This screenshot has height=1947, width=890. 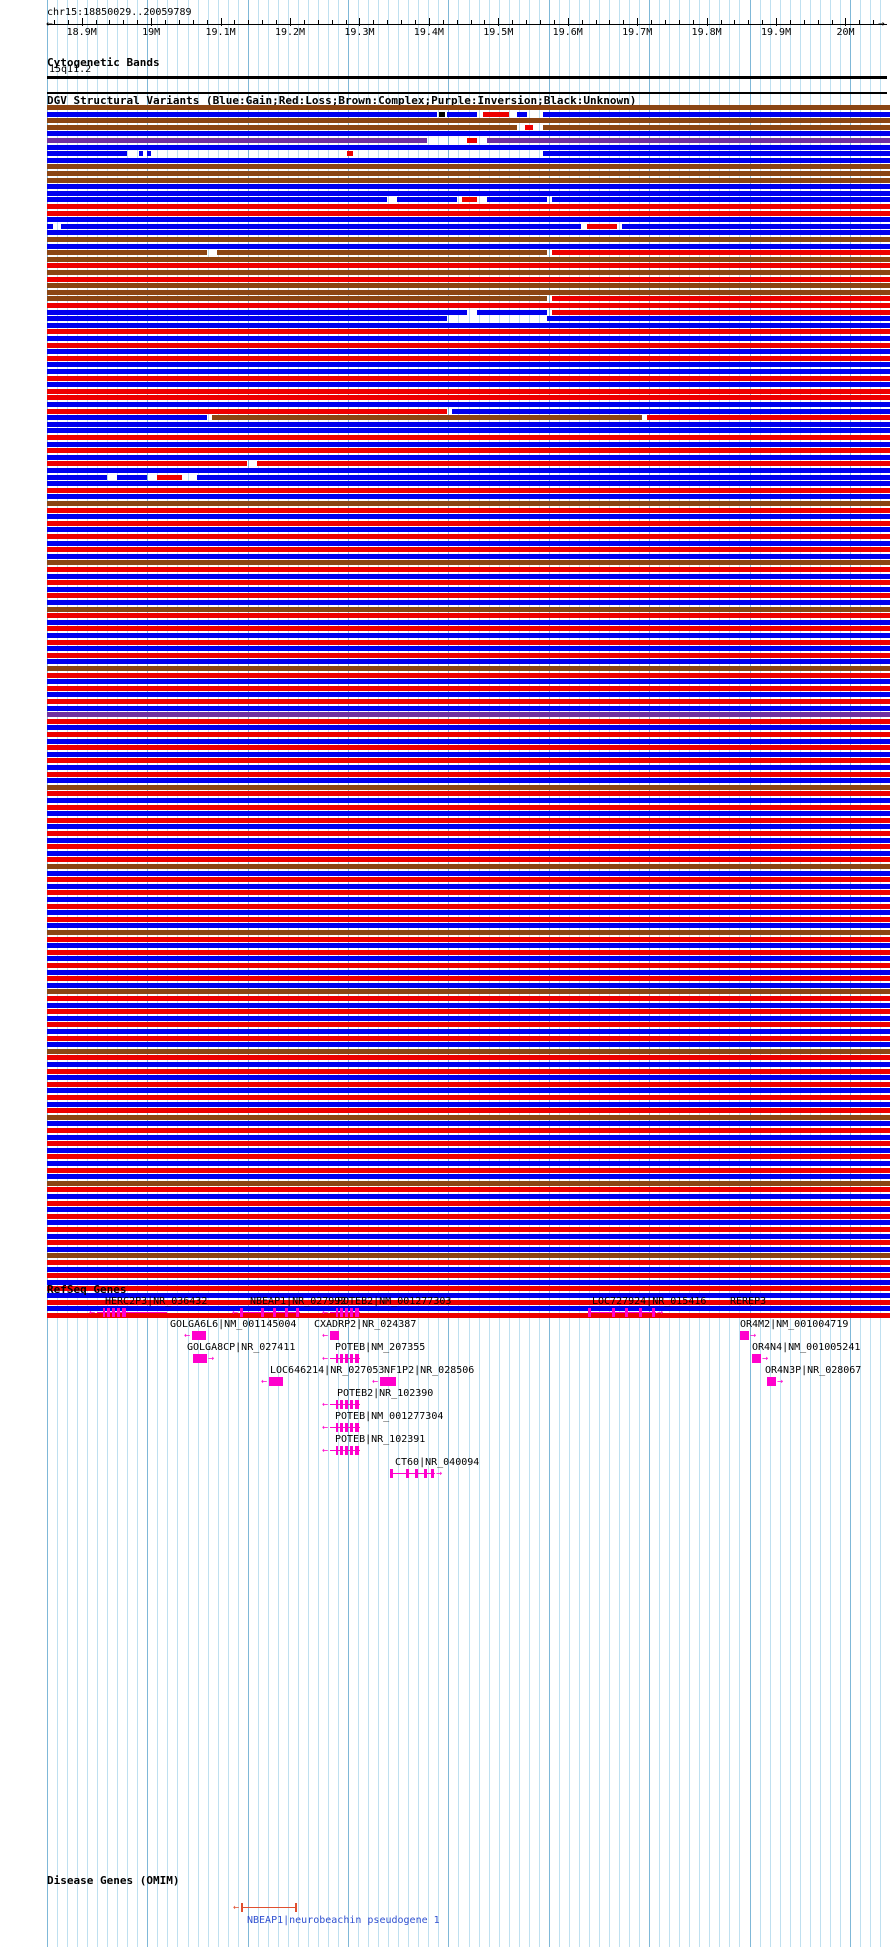 What do you see at coordinates (156, 1301) in the screenshot?
I see `refseq-gene-label: HERC2P3|NR_036432` at bounding box center [156, 1301].